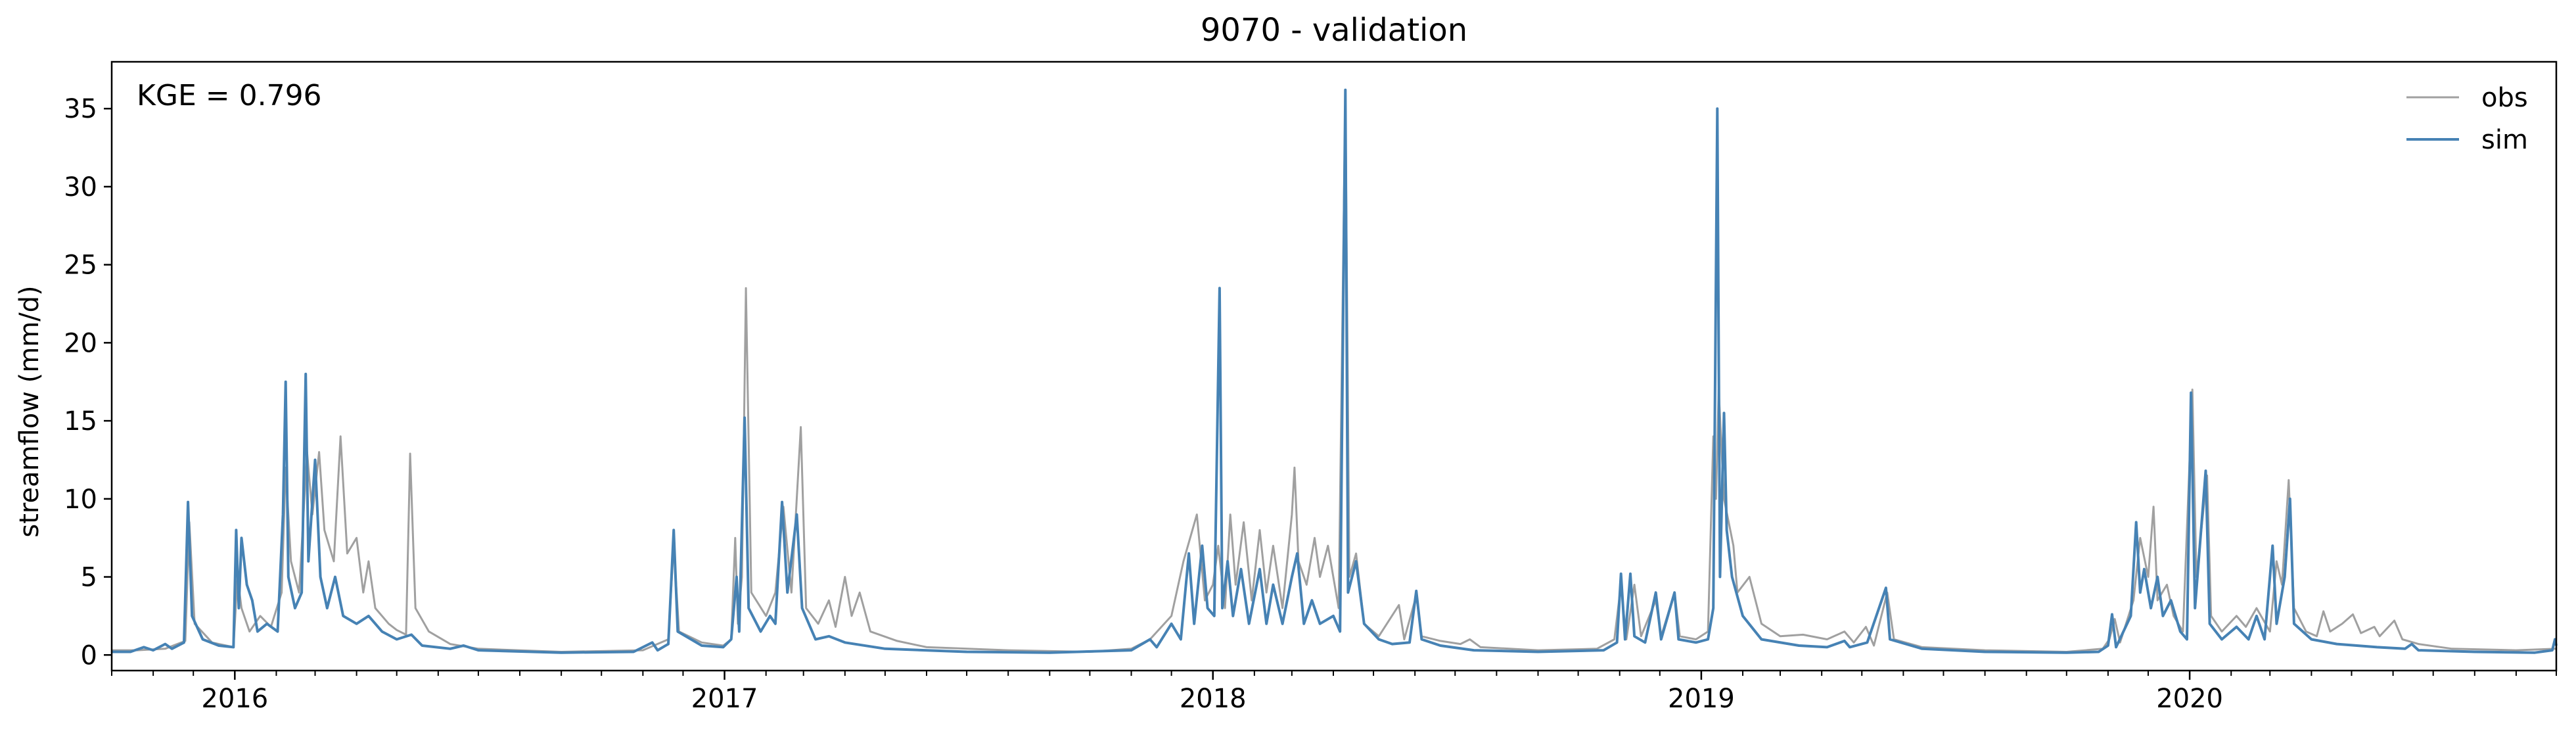 Image resolution: width=2576 pixels, height=735 pixels. I want to click on chart-title: 9070 - validation, so click(1334, 30).